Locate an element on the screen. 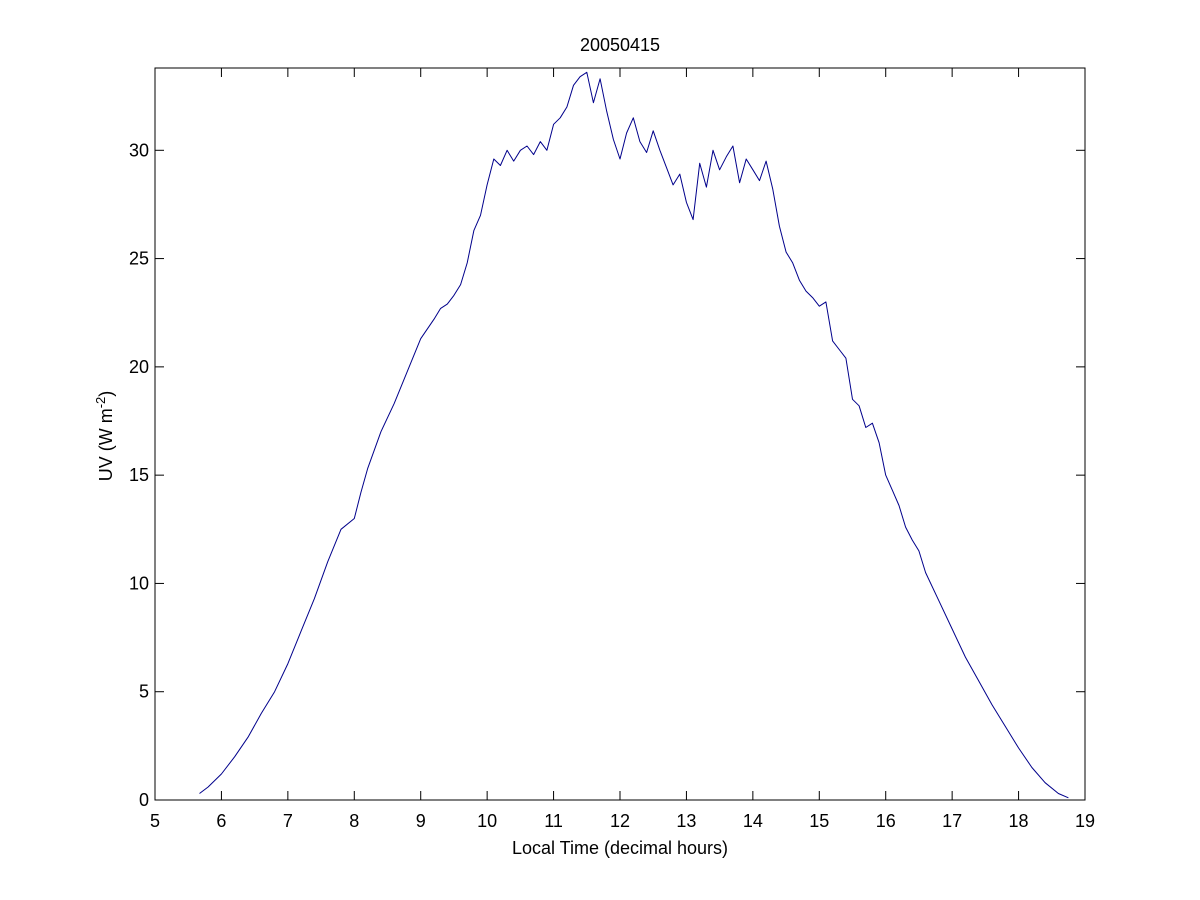 The height and width of the screenshot is (900, 1200). y-axis-title-superscript: -2 is located at coordinates (100, 403).